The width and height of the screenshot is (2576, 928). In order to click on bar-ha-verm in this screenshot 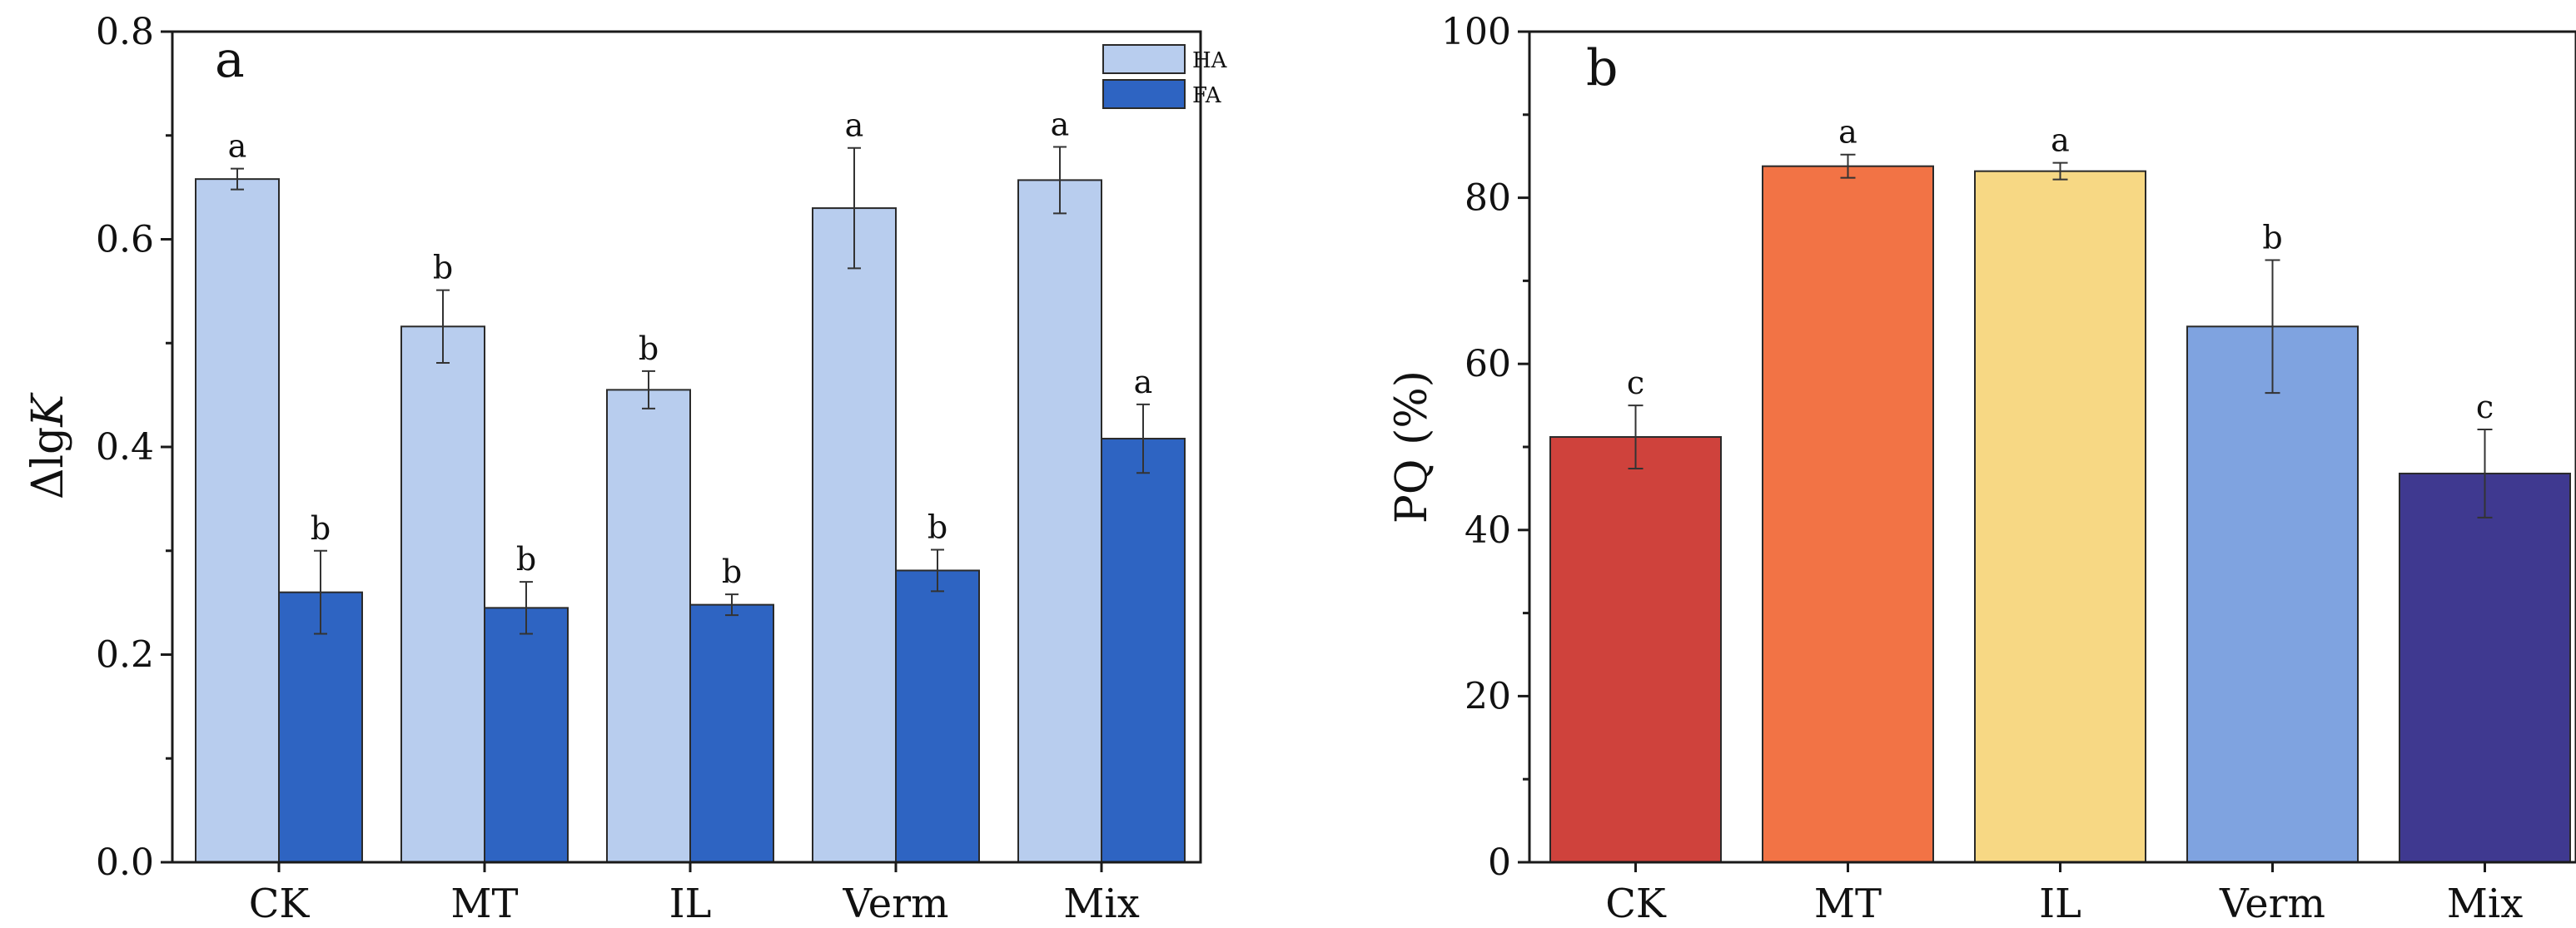, I will do `click(854, 535)`.